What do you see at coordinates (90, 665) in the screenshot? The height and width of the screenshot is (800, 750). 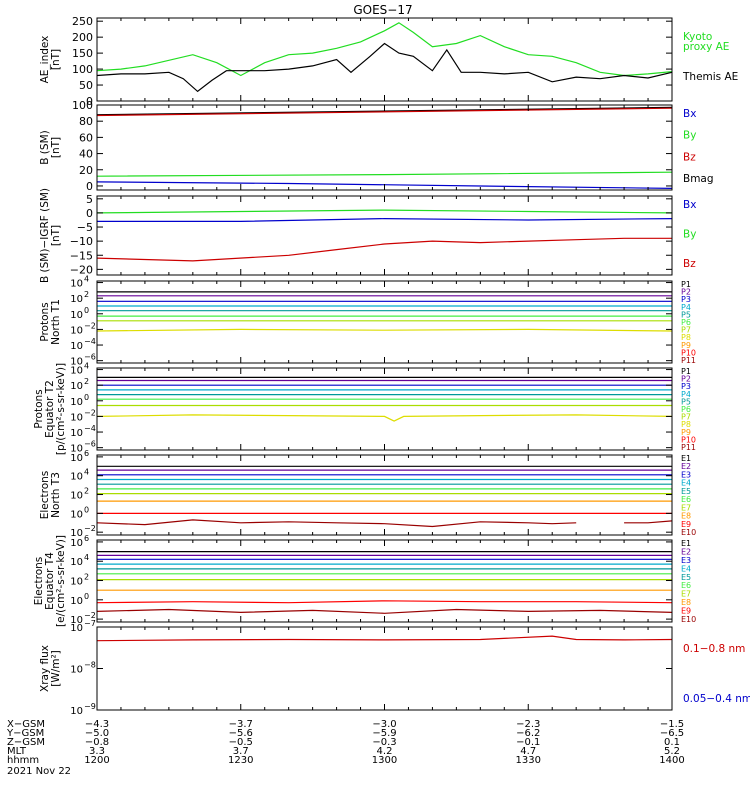 I see `y-tick-exponent: −8` at bounding box center [90, 665].